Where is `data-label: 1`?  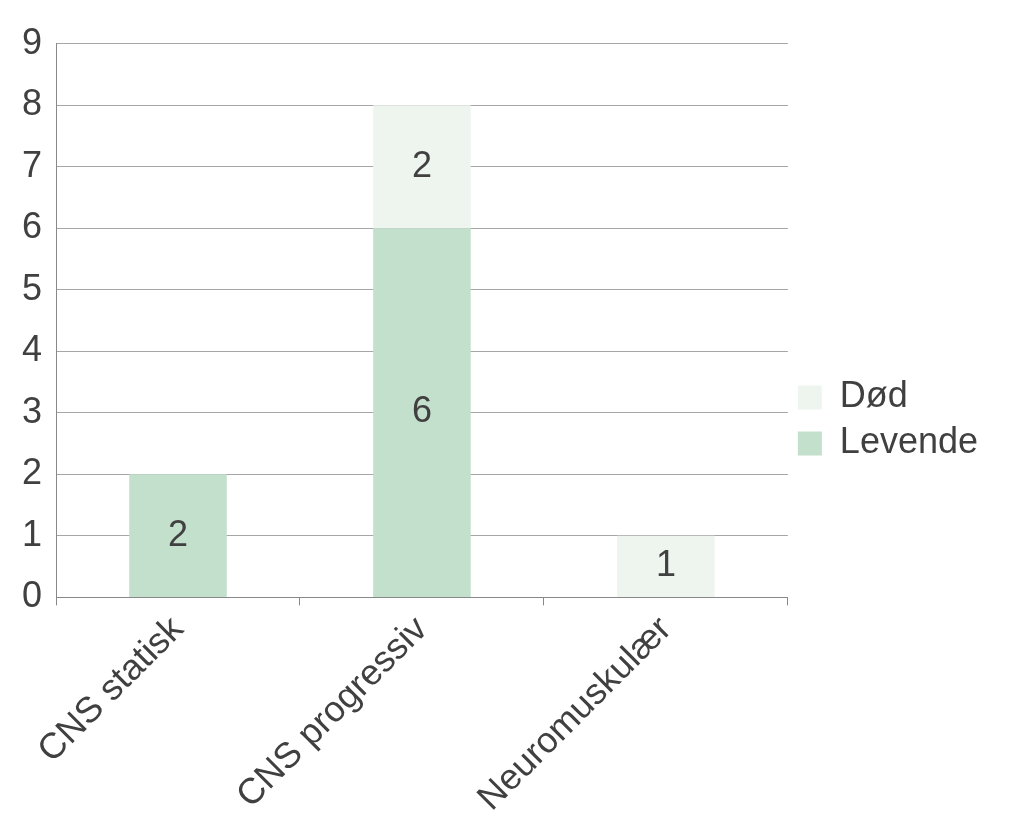
data-label: 1 is located at coordinates (665, 564).